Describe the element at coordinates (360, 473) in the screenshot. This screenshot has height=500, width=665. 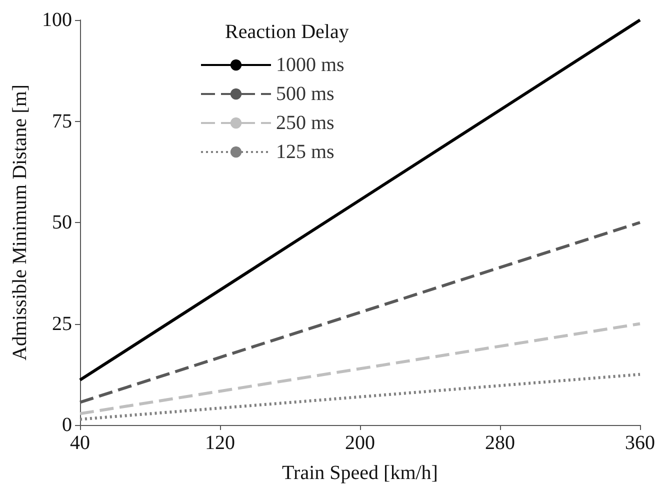
I see `x-axis-title: Train Speed [km/h]` at that location.